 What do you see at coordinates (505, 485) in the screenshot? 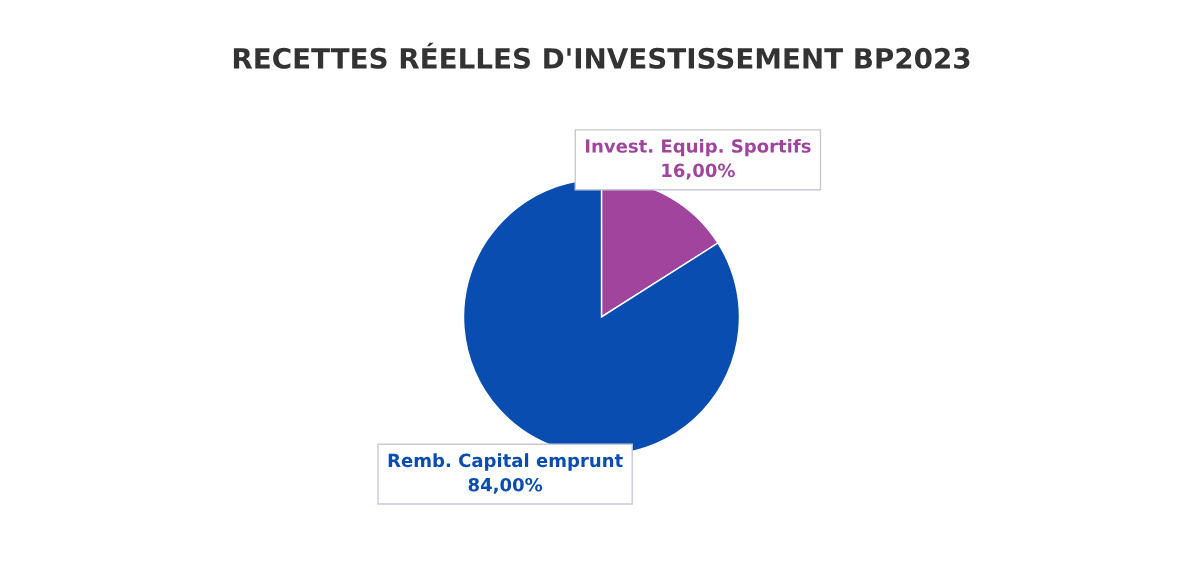
I see `data-label: 84,00%` at bounding box center [505, 485].